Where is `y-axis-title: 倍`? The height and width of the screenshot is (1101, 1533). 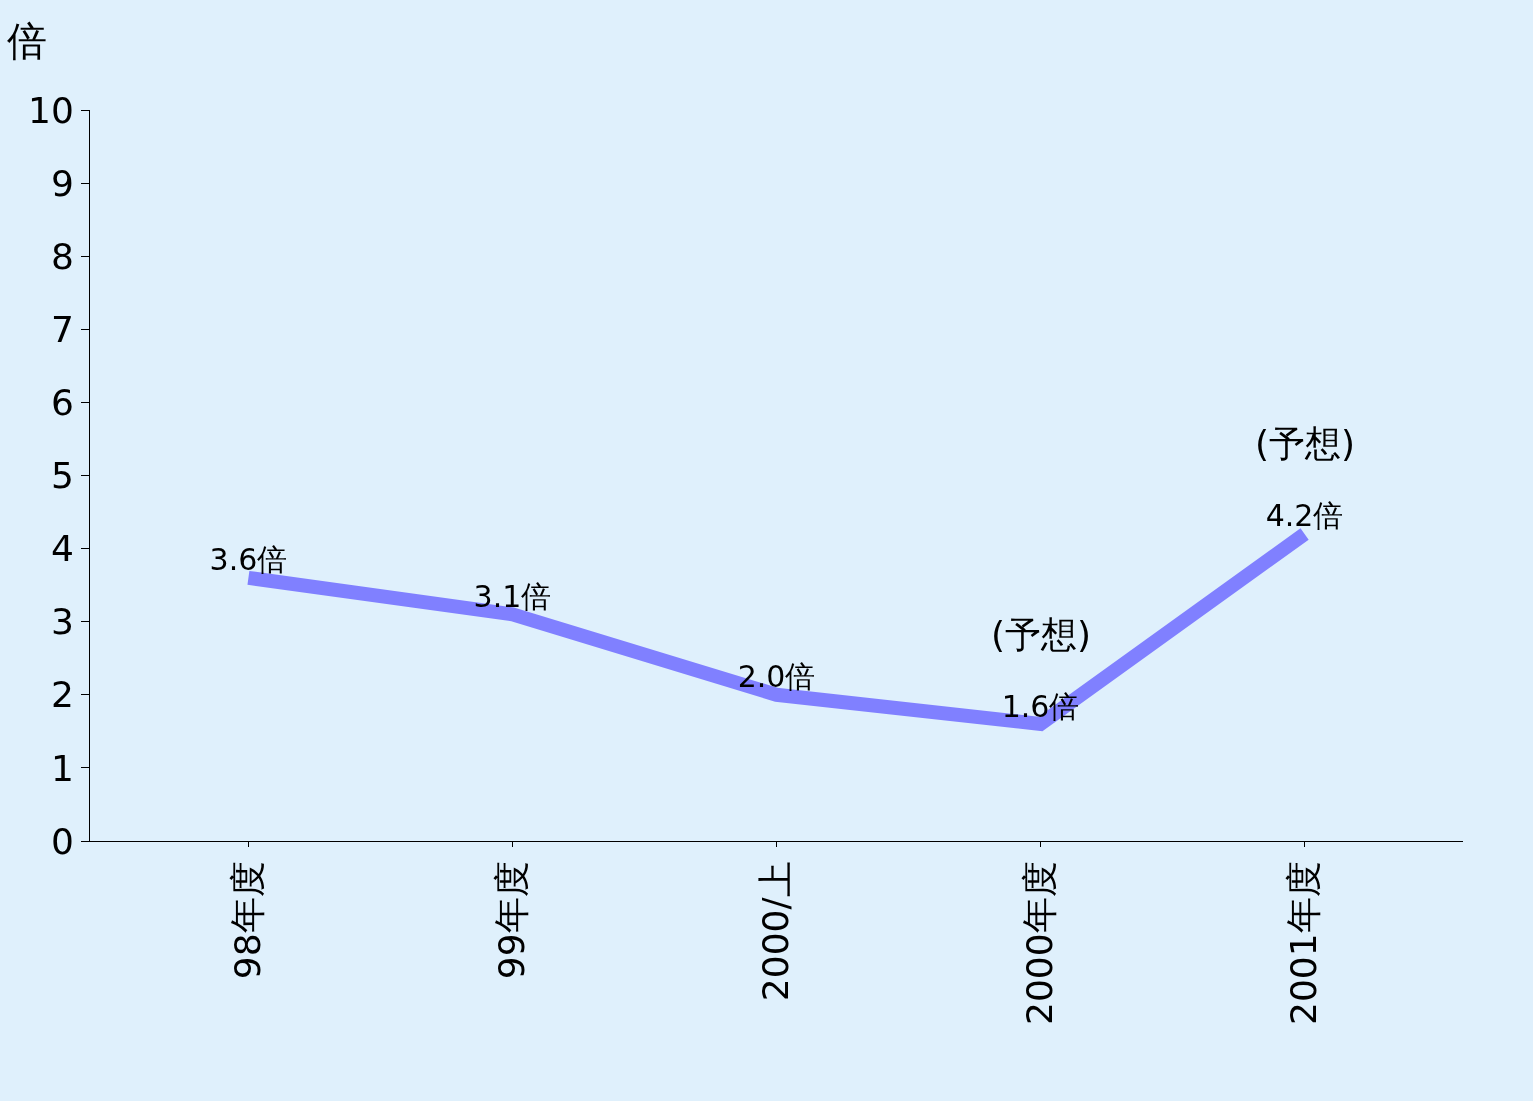
y-axis-title: 倍 is located at coordinates (27, 41).